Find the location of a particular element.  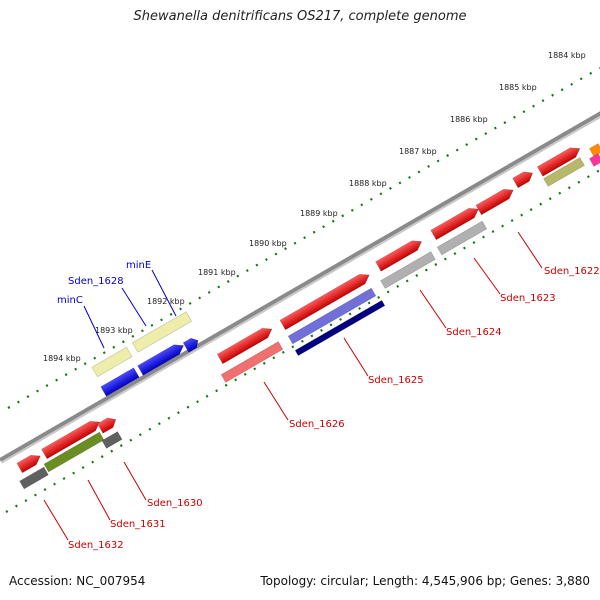

gene-label-mine: minE is located at coordinates (138, 265).